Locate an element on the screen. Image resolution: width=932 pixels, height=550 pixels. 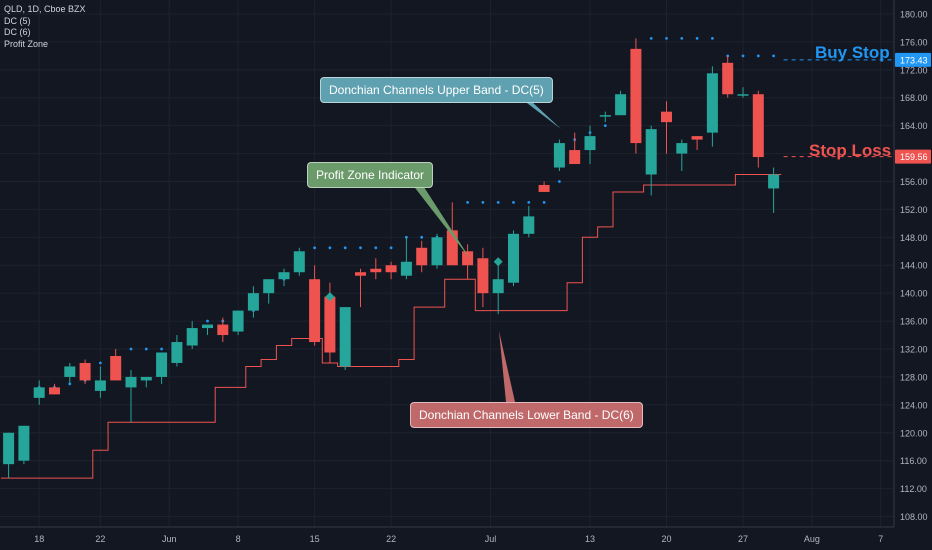
legend-profit-zone: Profit Zone is located at coordinates (26, 43).